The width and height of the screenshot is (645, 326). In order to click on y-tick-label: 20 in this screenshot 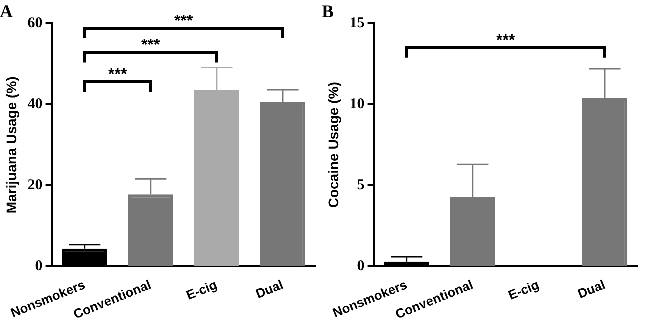, I will do `click(35, 186)`.